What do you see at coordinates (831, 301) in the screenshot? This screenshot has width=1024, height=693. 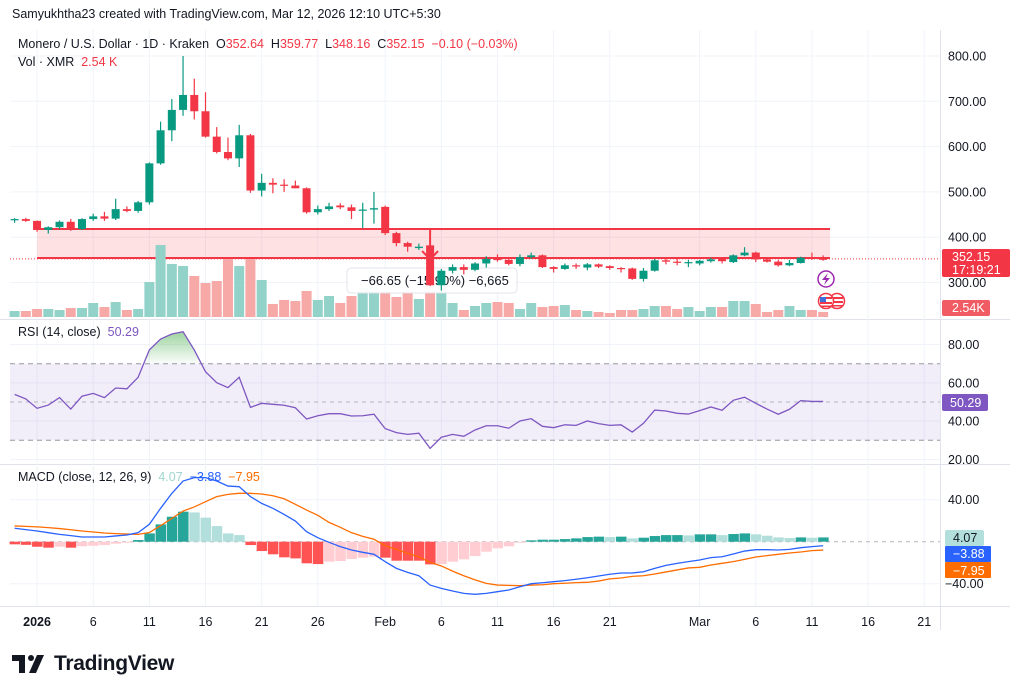 I see `us-flag-icon` at bounding box center [831, 301].